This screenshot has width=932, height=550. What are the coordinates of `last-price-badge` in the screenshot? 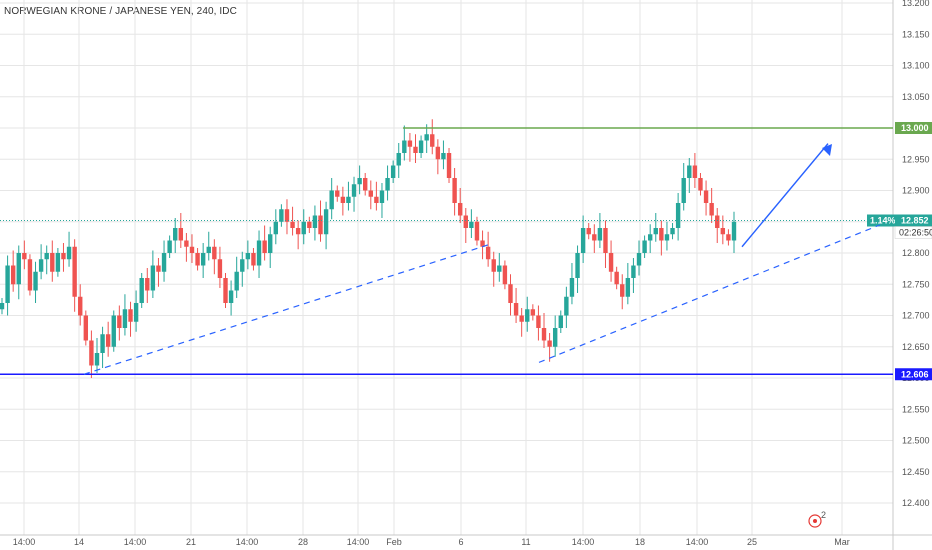 It's located at (913, 220).